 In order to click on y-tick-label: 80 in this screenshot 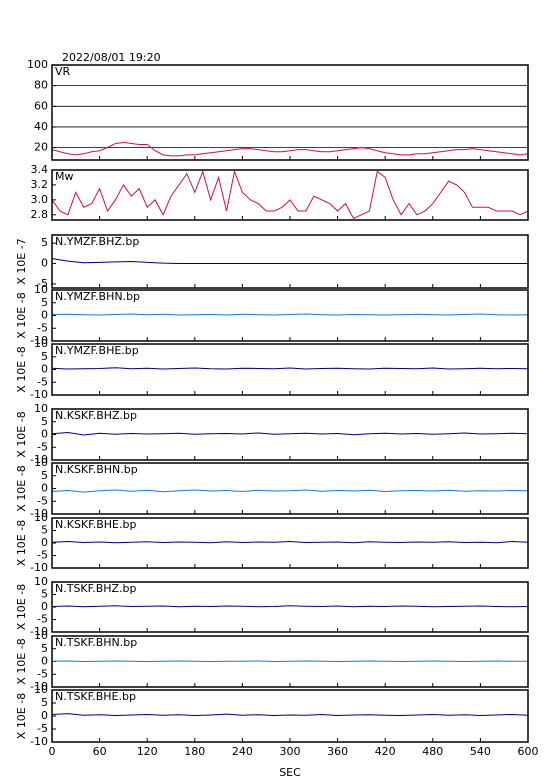, I will do `click(41, 85)`.